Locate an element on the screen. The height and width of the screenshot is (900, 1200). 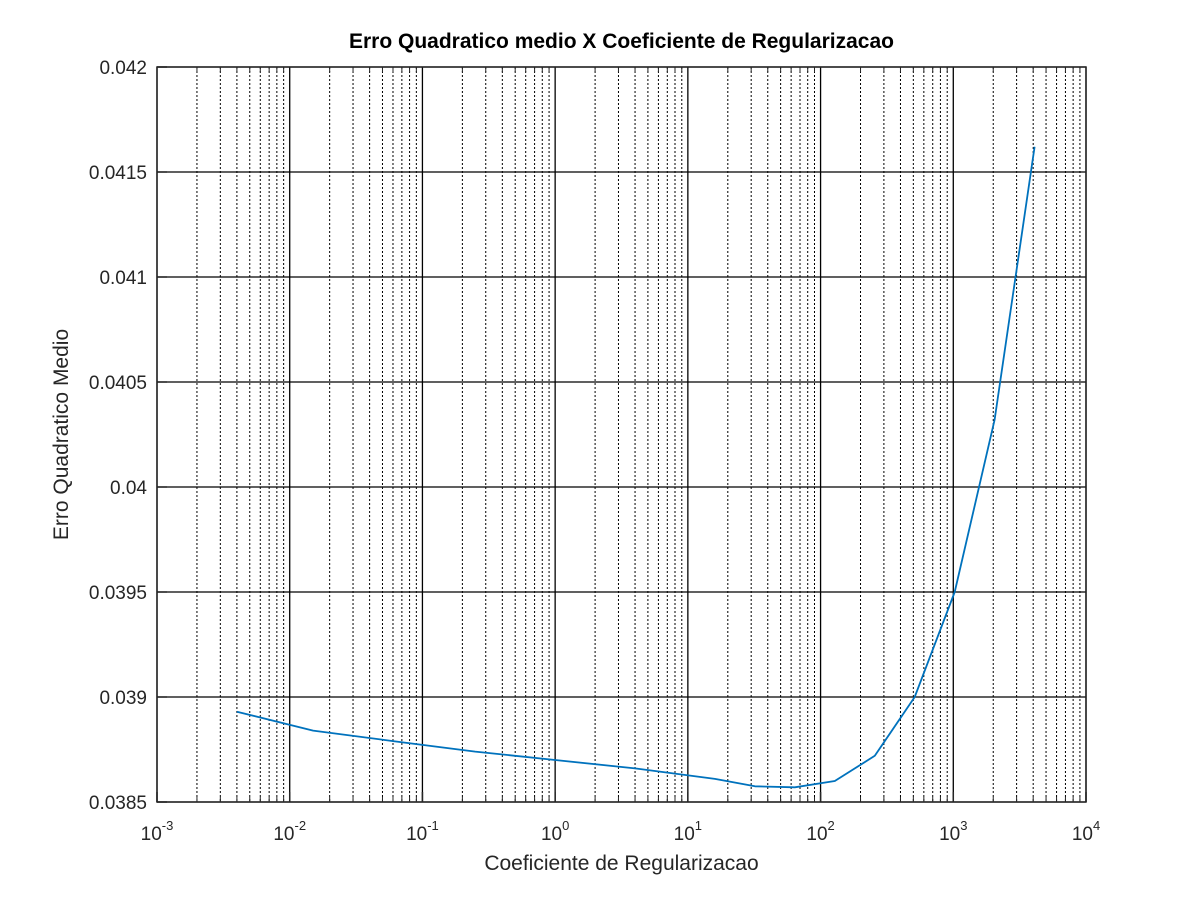
x-tick-exponent: -1 is located at coordinates (433, 825).